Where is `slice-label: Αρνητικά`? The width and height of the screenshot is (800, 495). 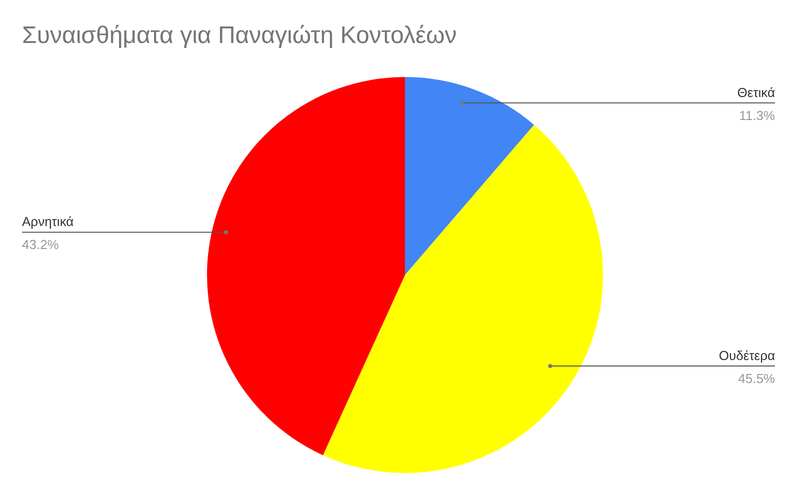 slice-label: Αρνητικά is located at coordinates (48, 222).